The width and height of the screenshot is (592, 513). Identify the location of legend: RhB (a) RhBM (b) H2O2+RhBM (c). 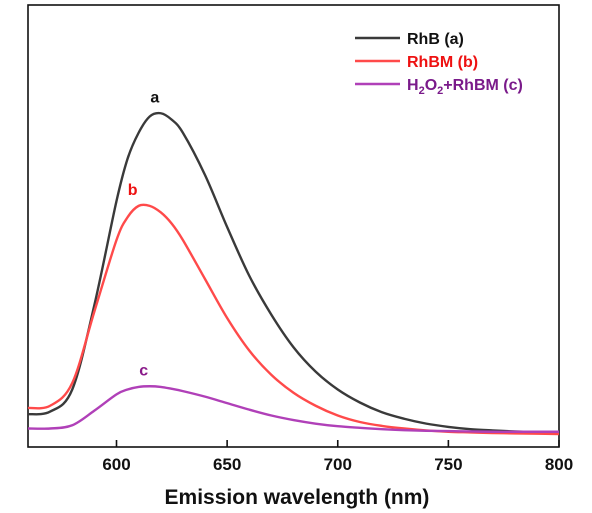
(439, 64).